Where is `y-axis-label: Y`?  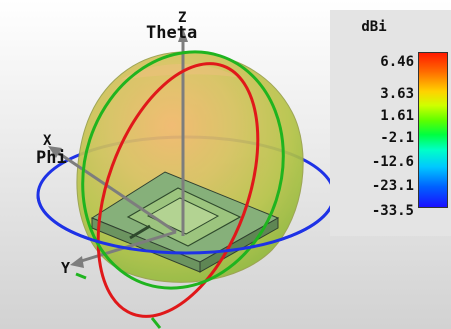
y-axis-label: Y is located at coordinates (66, 268).